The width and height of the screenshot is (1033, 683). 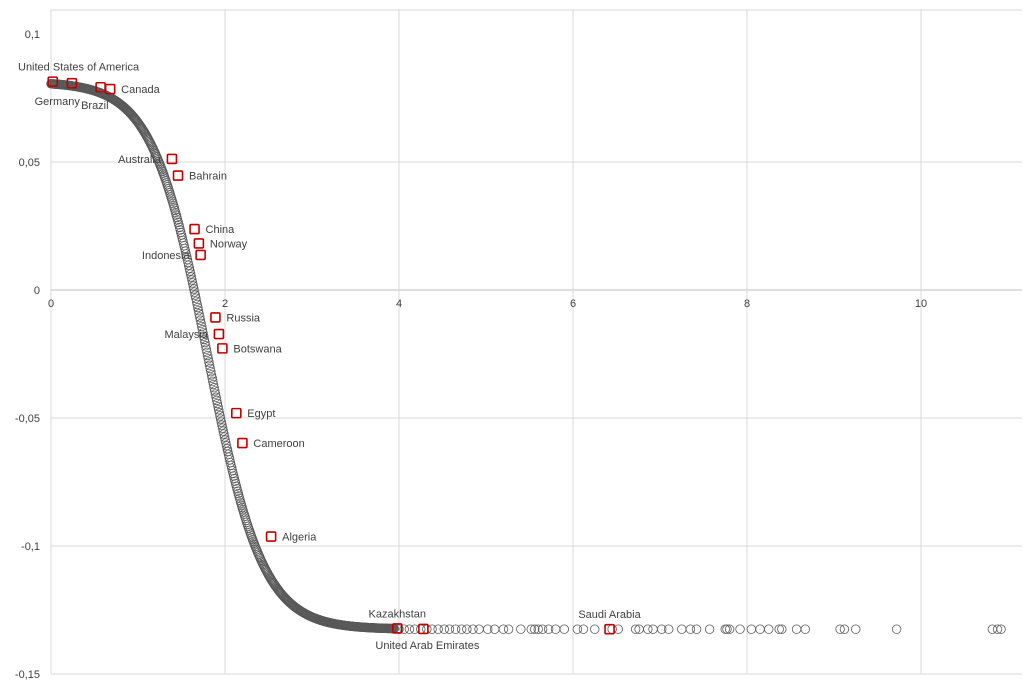 What do you see at coordinates (140, 160) in the screenshot?
I see `country-label: Australia` at bounding box center [140, 160].